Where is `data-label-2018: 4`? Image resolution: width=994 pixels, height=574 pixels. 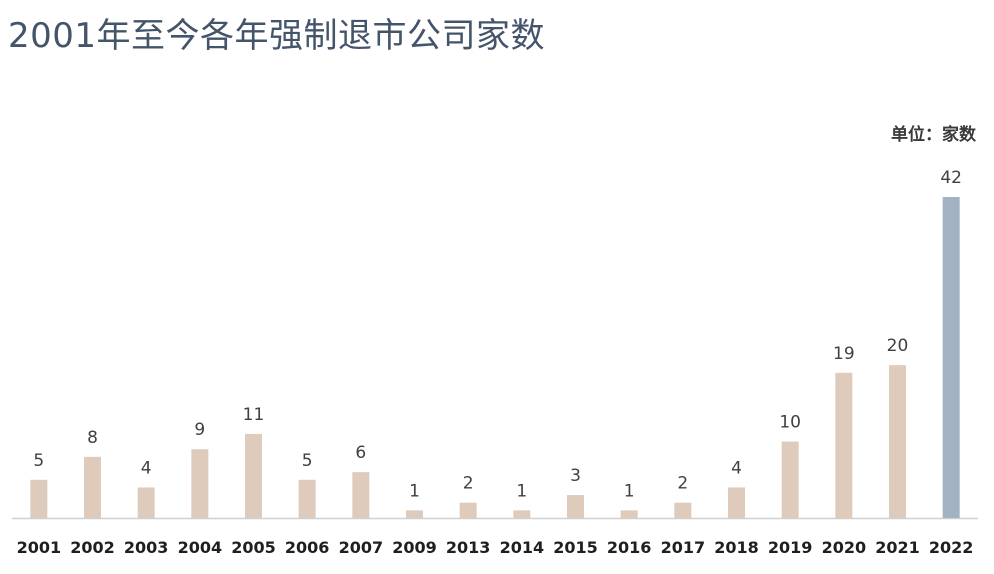 data-label-2018: 4 is located at coordinates (736, 468).